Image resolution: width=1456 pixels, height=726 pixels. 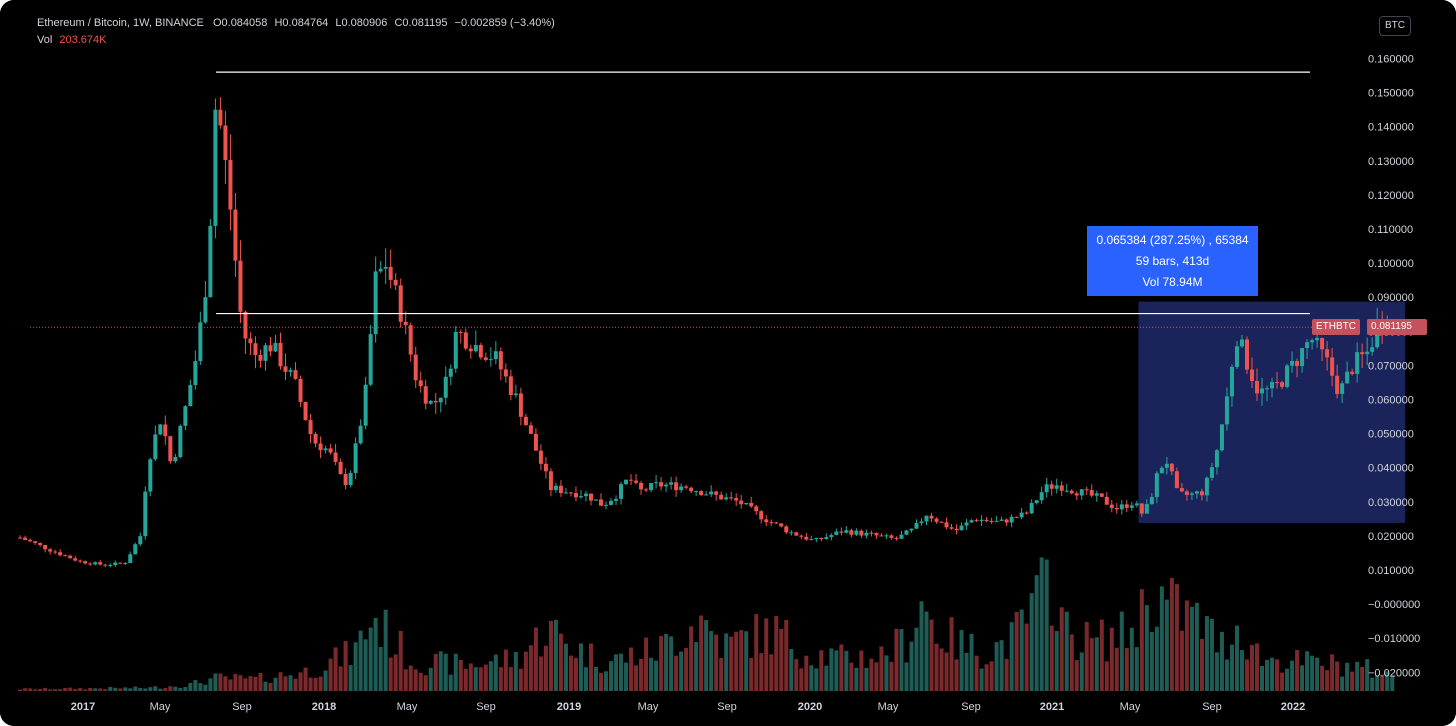 What do you see at coordinates (120, 23) in the screenshot?
I see `symbol-title: Ethereum / Bitcoin, 1W, BINANCE` at bounding box center [120, 23].